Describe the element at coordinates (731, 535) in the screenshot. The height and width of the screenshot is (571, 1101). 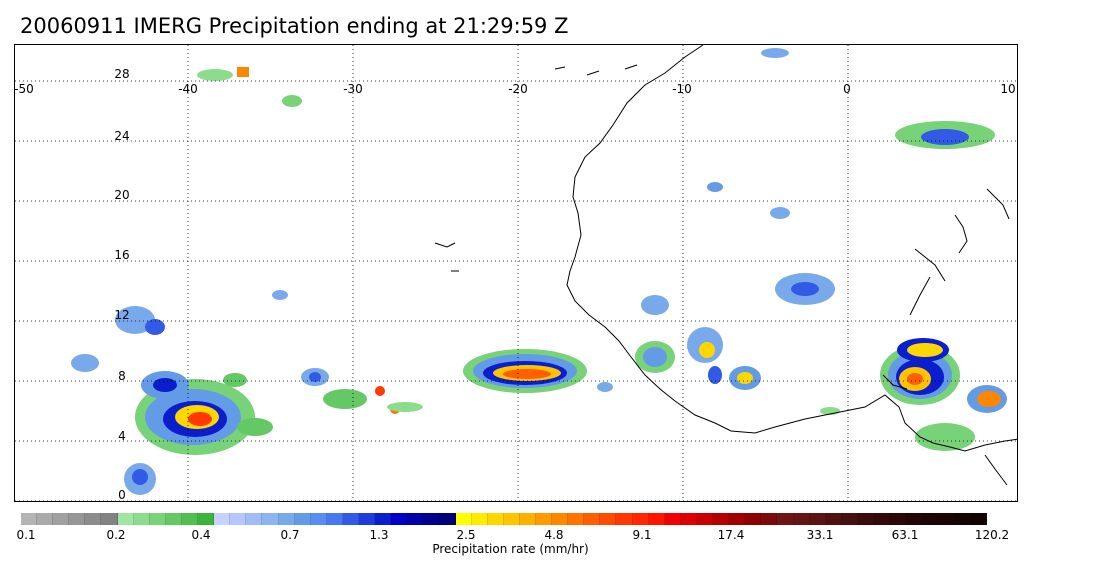
I see `colorbar-tick: 17.4` at that location.